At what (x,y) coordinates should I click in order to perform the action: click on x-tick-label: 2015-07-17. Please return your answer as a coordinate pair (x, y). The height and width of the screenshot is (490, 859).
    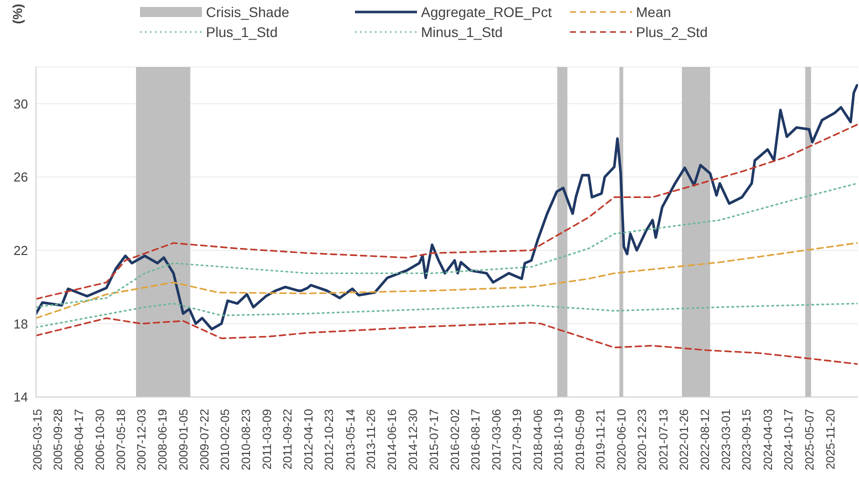
    Looking at the image, I should click on (433, 439).